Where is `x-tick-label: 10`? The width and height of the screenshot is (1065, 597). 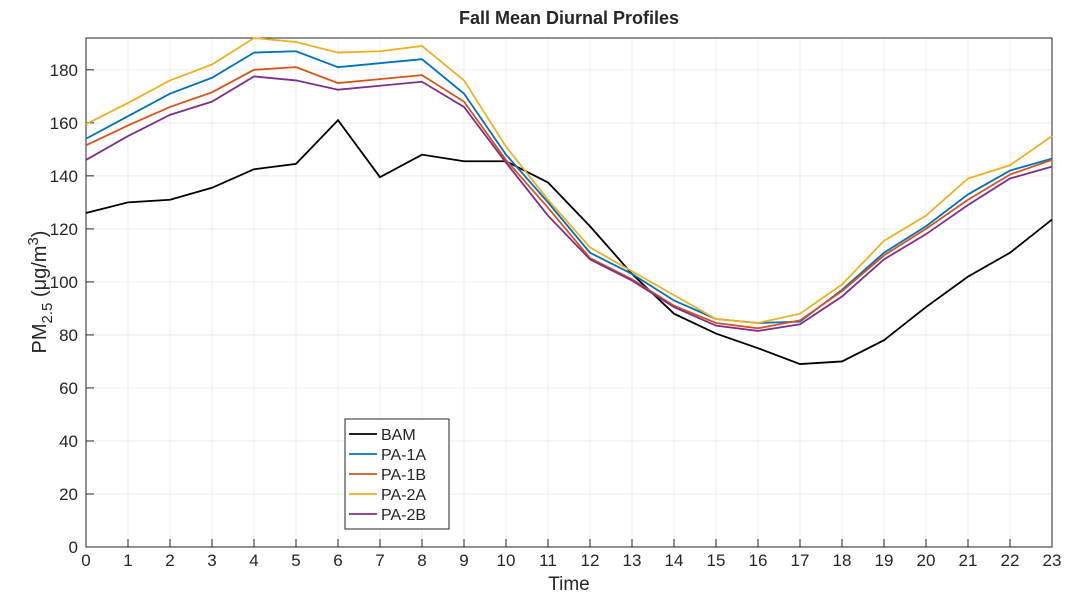
x-tick-label: 10 is located at coordinates (506, 560).